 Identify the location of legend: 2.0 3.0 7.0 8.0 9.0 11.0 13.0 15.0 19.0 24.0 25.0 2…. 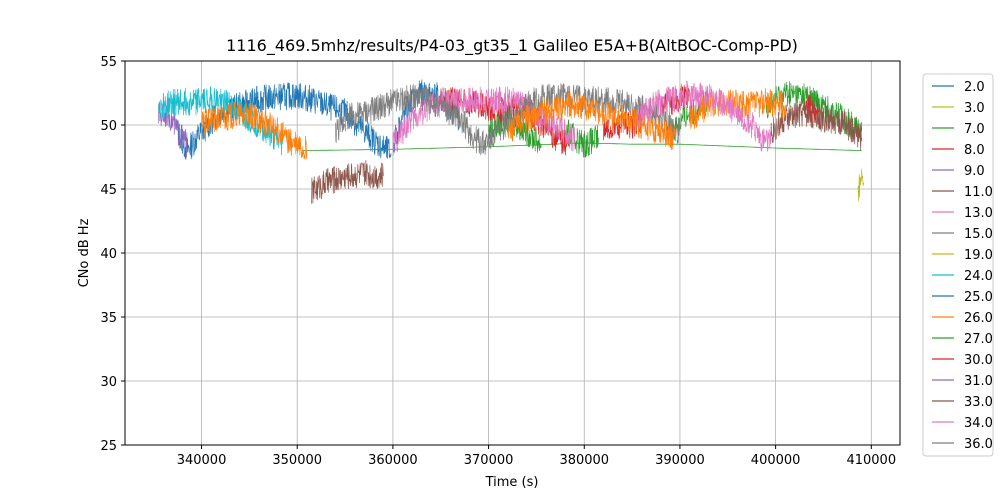
(958, 265).